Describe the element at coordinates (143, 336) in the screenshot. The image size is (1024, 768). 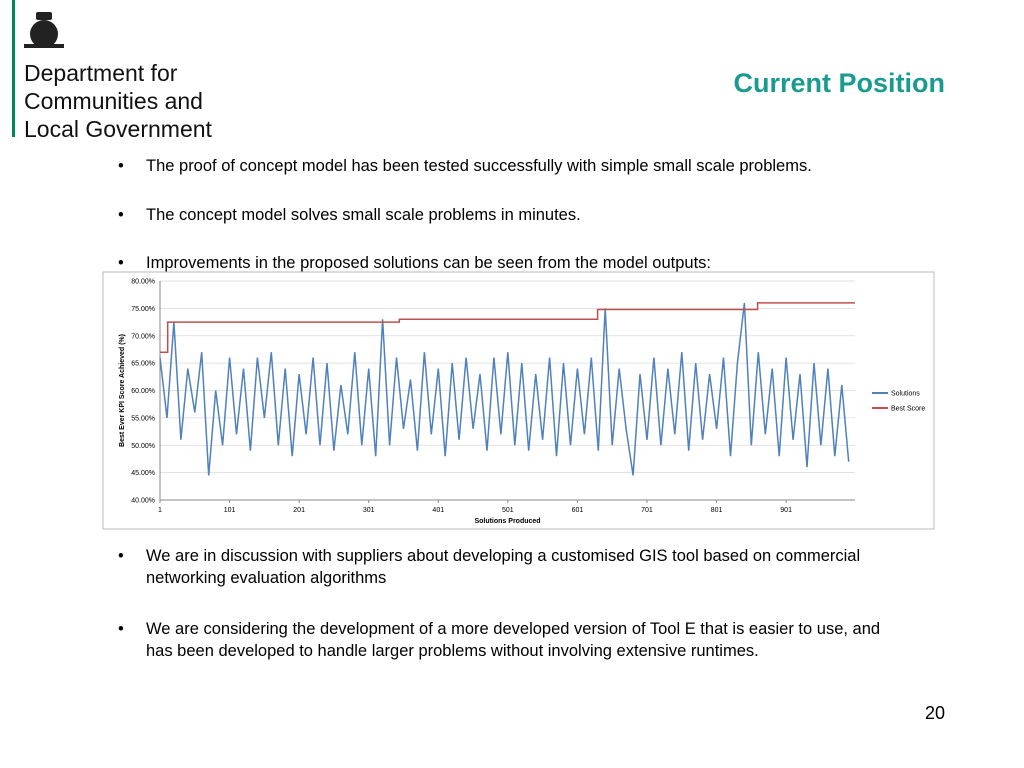
I see `y-tick-label: 70.00%` at that location.